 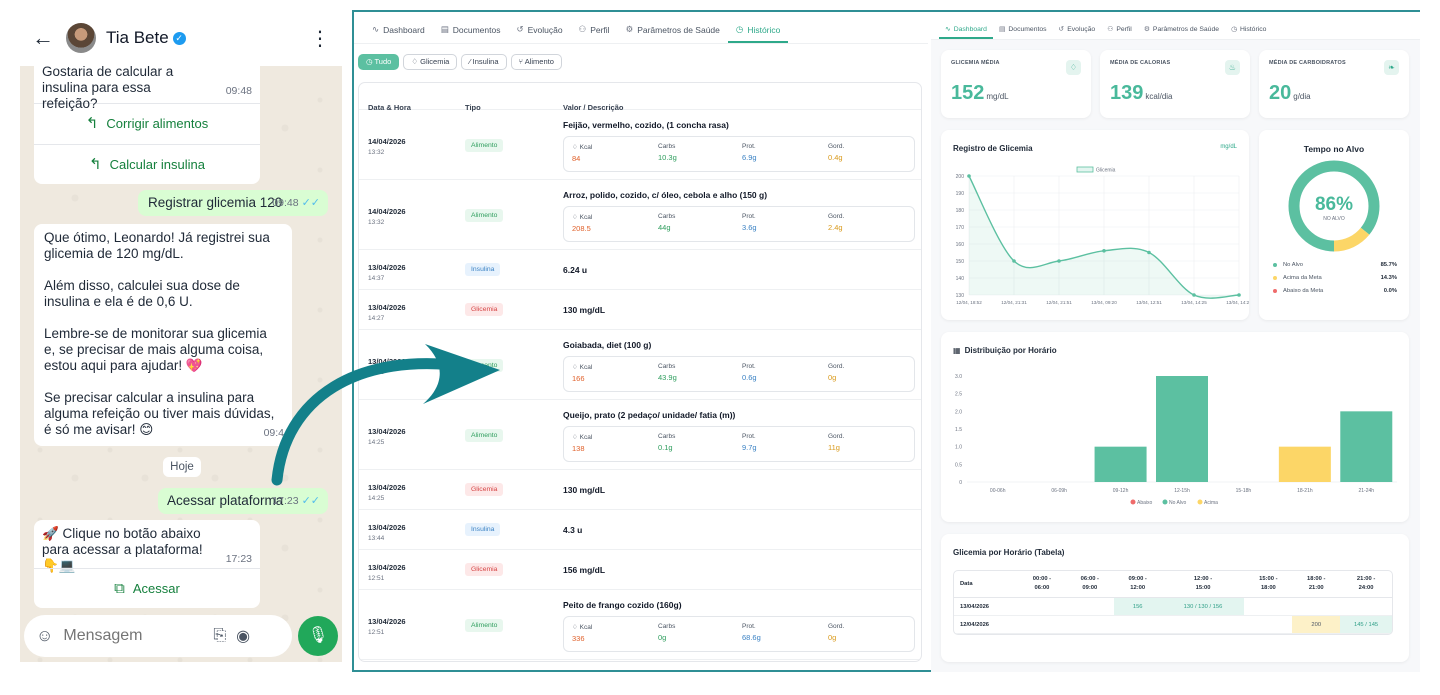 What do you see at coordinates (1042, 588) in the screenshot?
I see `header-end: 06:00` at bounding box center [1042, 588].